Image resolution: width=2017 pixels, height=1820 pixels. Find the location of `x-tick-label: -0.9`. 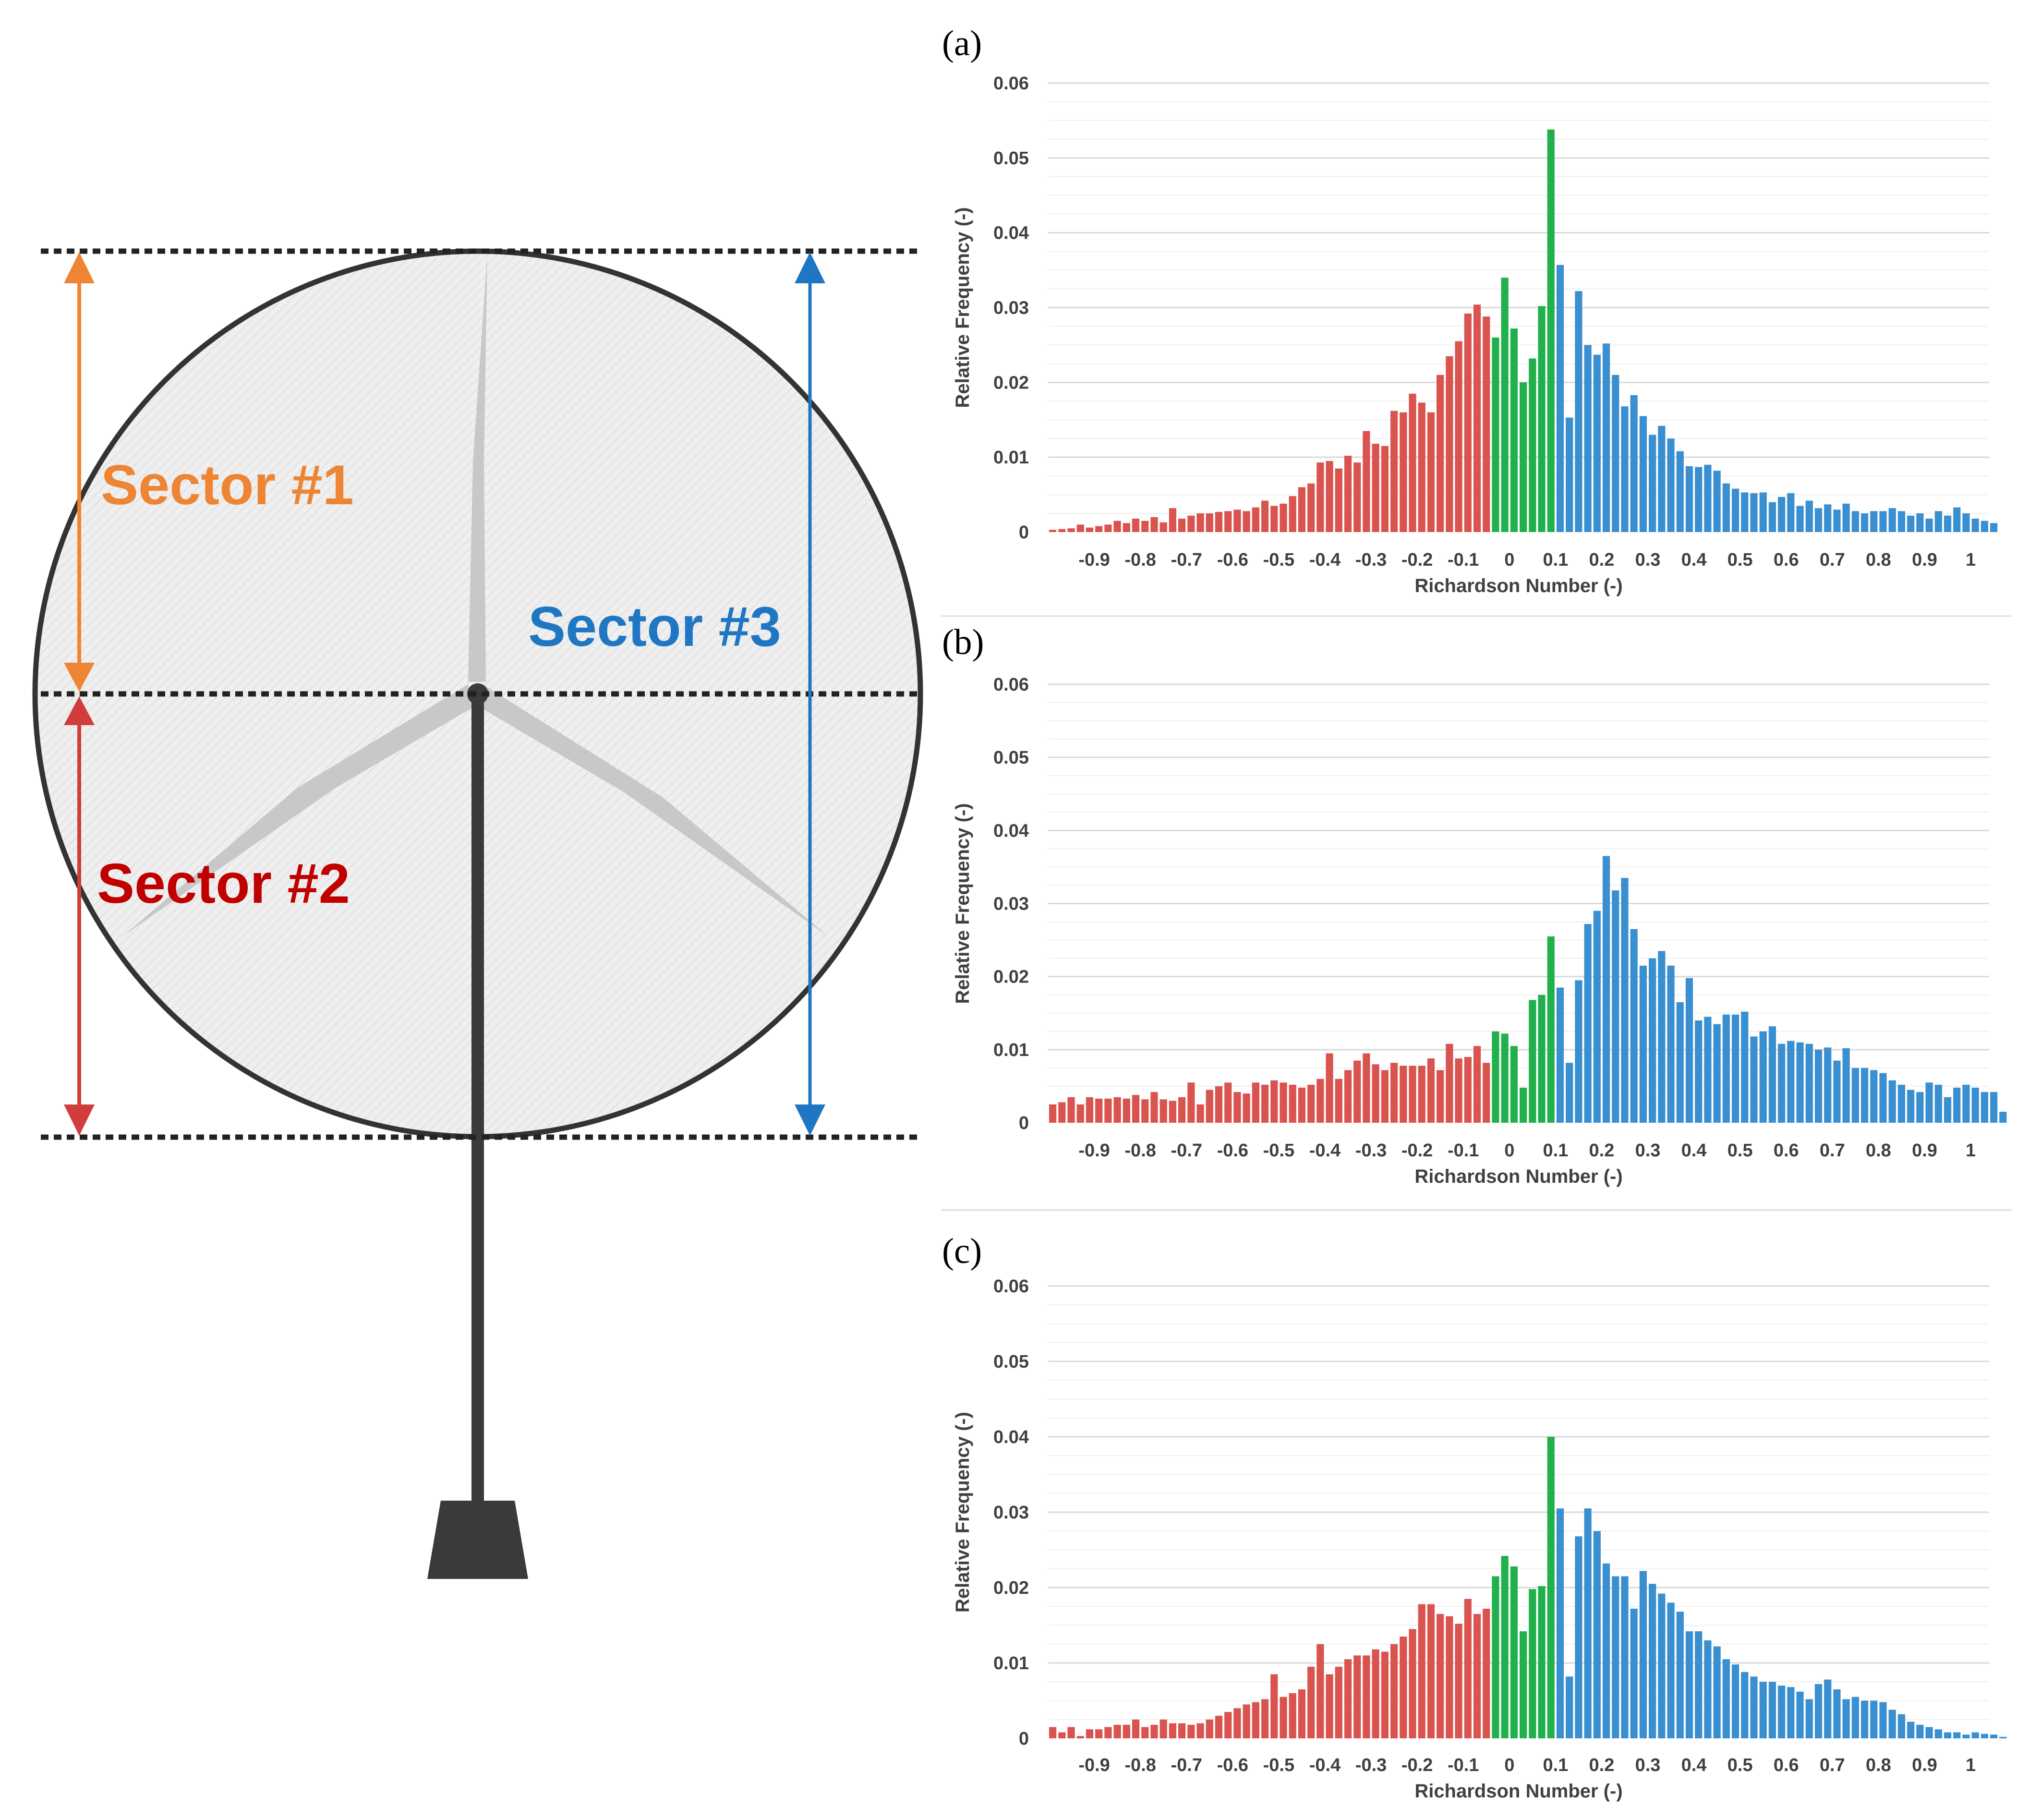

x-tick-label: -0.9 is located at coordinates (1094, 560).